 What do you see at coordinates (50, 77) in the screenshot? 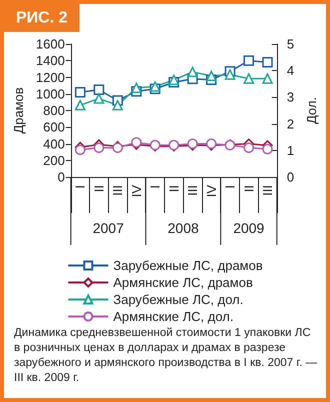
I see `y-tick-label: 1200` at bounding box center [50, 77].